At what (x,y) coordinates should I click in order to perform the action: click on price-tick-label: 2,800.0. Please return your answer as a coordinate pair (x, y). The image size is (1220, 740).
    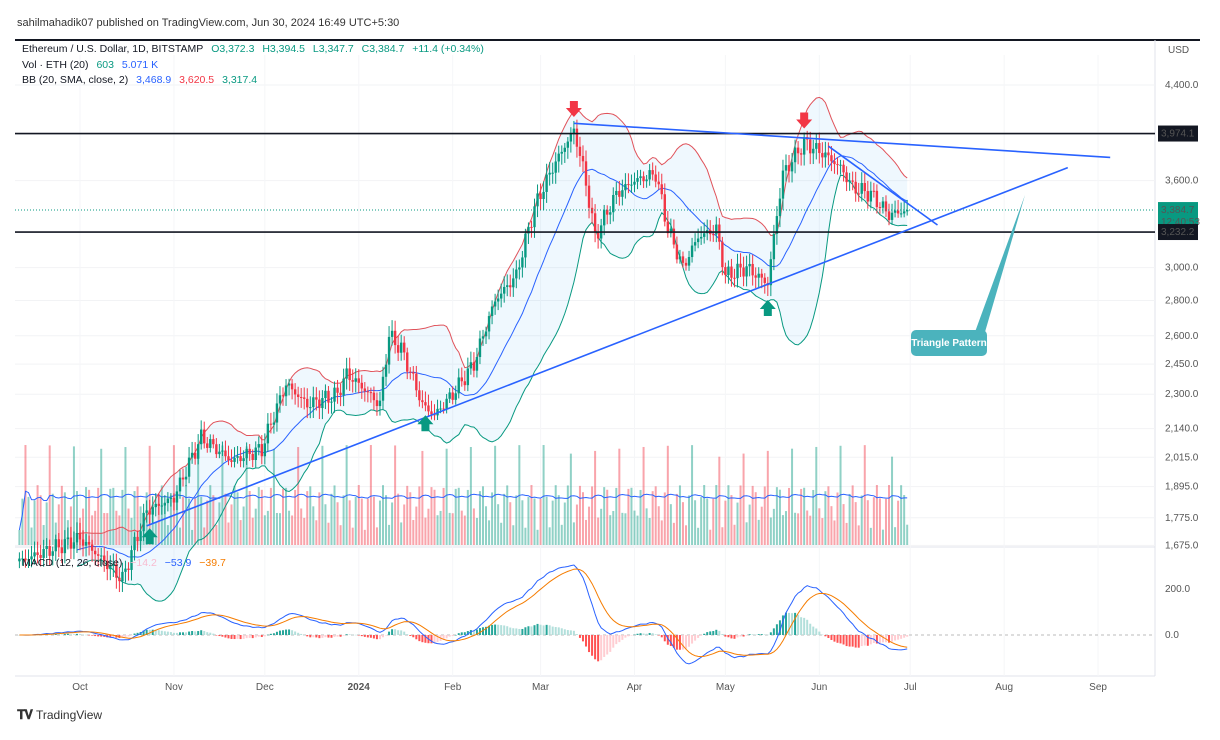
    Looking at the image, I should click on (1182, 300).